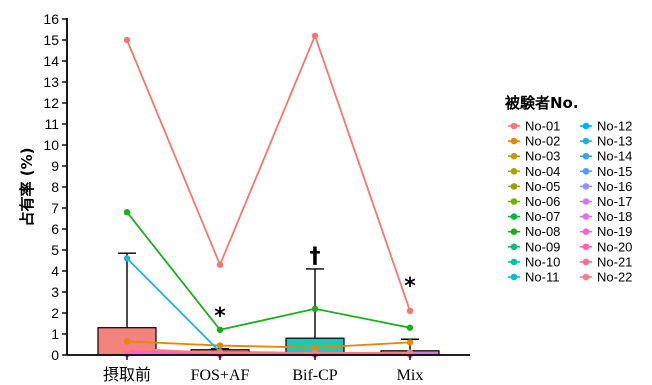  Describe the element at coordinates (51, 103) in the screenshot. I see `y-tick-label: 12` at that location.